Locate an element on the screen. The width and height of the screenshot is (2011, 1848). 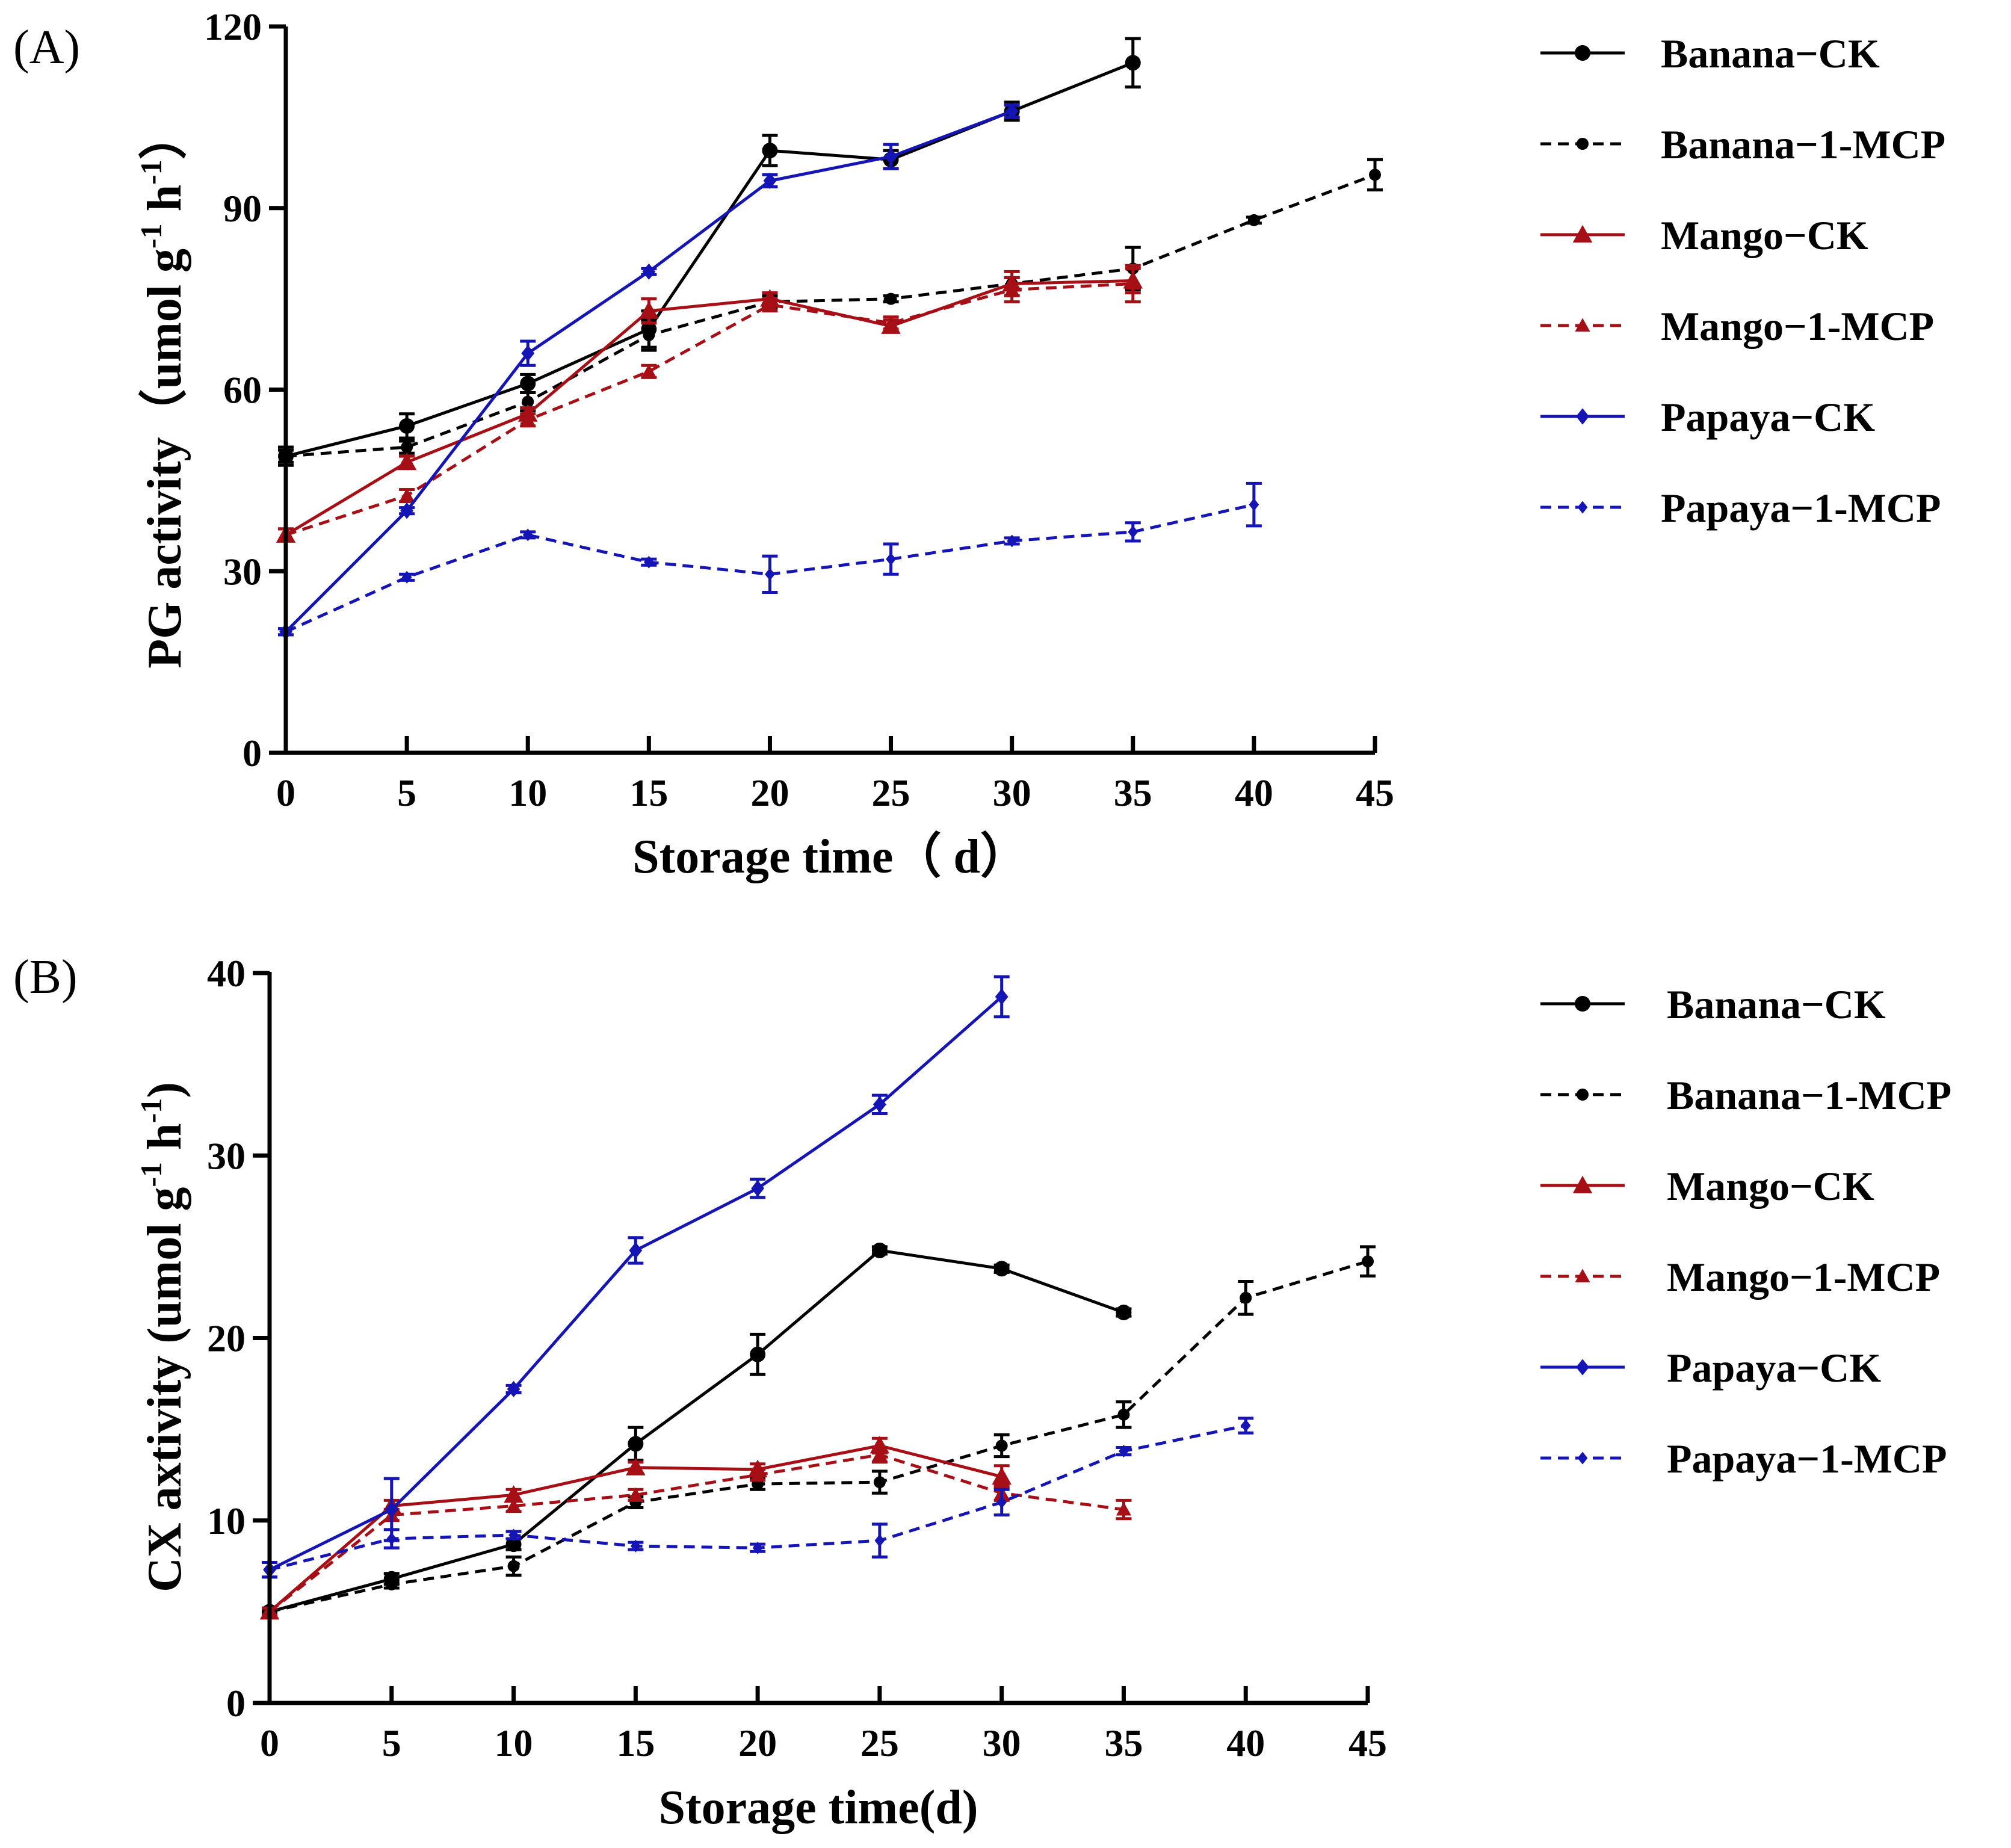
panel-a-legend-label: Banana−1-MCP is located at coordinates (1803, 144).